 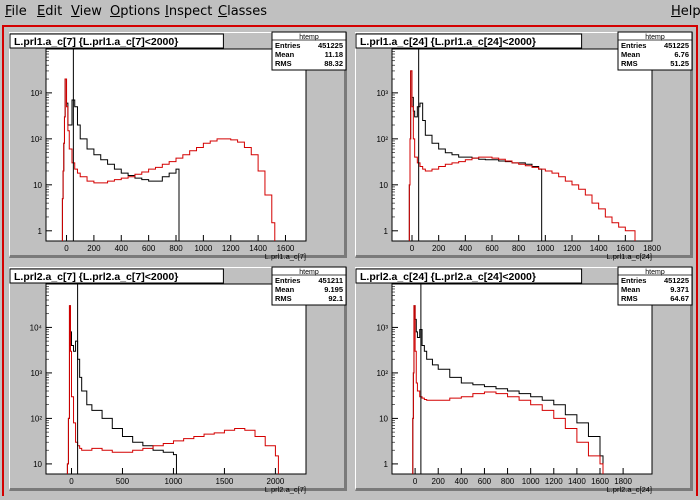 I want to click on stats-value-2: 92.1, so click(x=335, y=298).